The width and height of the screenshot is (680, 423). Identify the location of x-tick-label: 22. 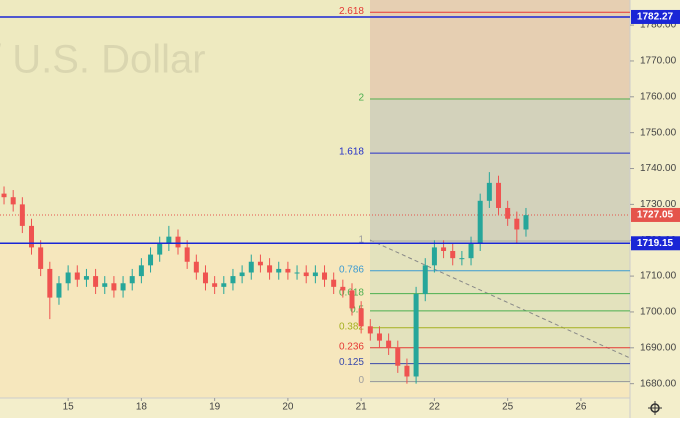
(435, 407).